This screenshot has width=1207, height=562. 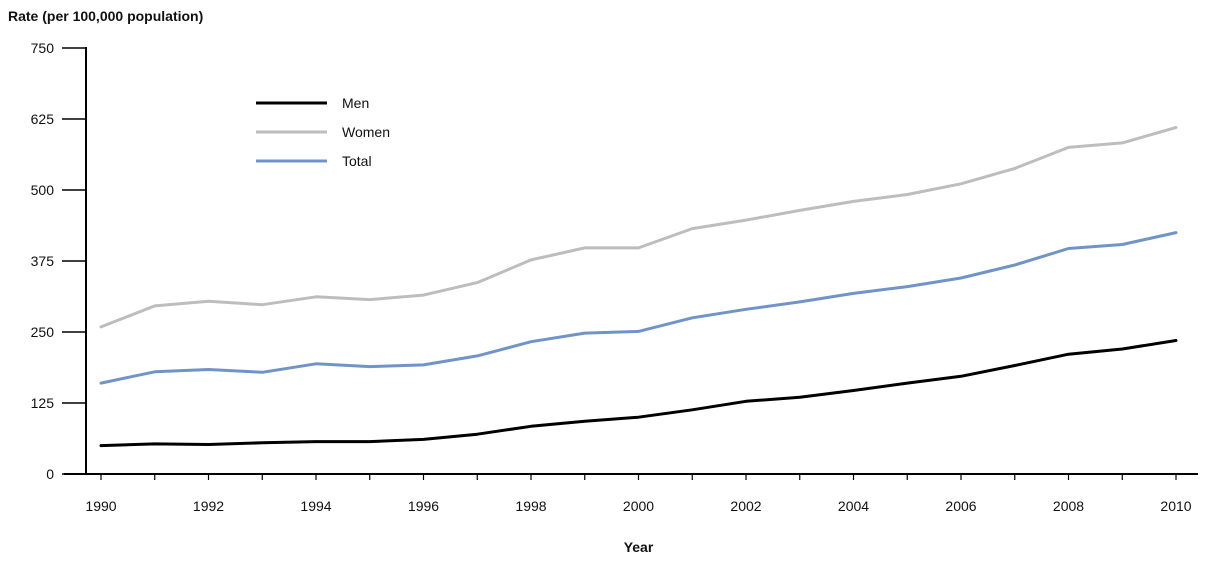 I want to click on y-tick-label: 0, so click(x=50, y=474).